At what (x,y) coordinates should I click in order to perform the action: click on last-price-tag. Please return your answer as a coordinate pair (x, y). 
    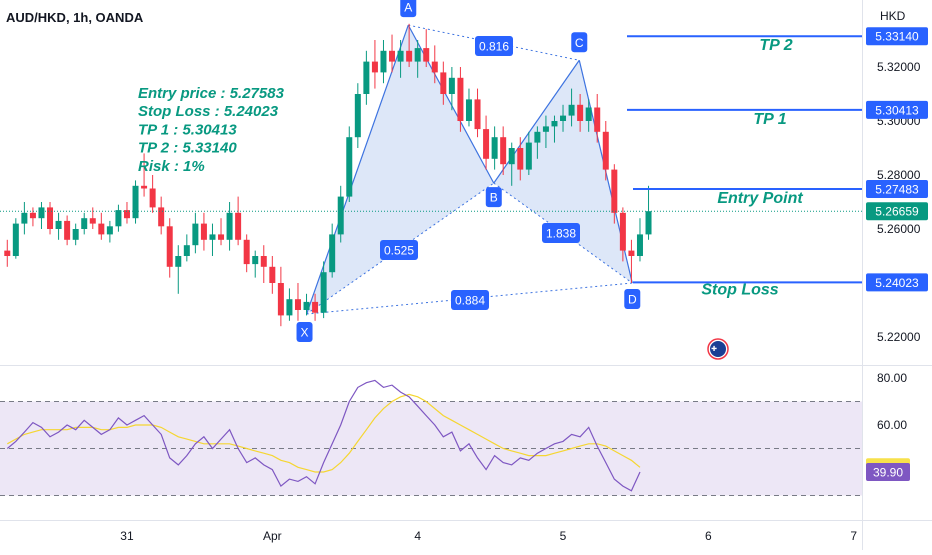
    Looking at the image, I should click on (897, 211).